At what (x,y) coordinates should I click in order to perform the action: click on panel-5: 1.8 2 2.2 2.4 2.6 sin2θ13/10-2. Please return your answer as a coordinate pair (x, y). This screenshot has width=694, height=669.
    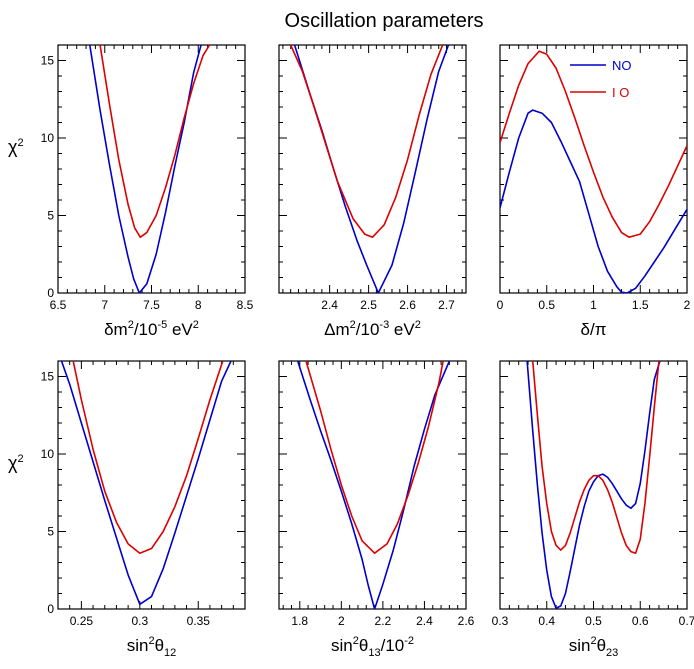
    Looking at the image, I should click on (376, 509).